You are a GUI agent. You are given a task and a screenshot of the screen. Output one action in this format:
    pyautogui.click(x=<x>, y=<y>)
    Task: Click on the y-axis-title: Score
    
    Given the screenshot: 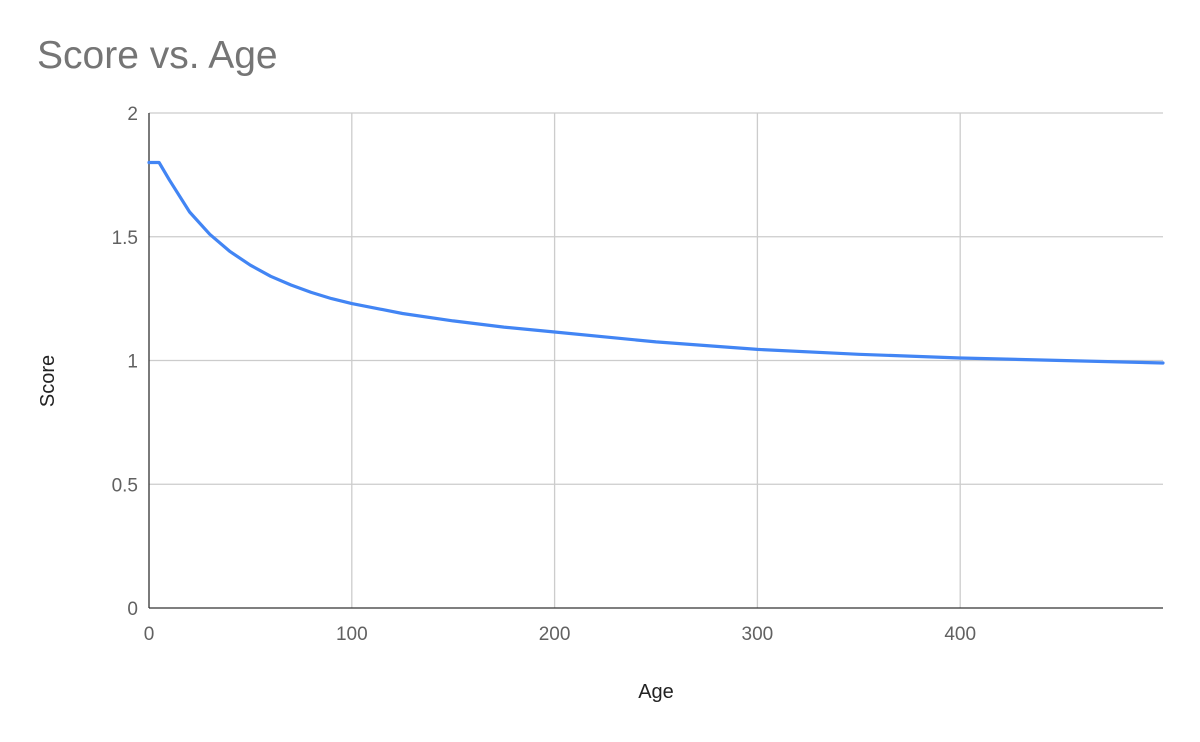 What is the action you would take?
    pyautogui.click(x=48, y=381)
    